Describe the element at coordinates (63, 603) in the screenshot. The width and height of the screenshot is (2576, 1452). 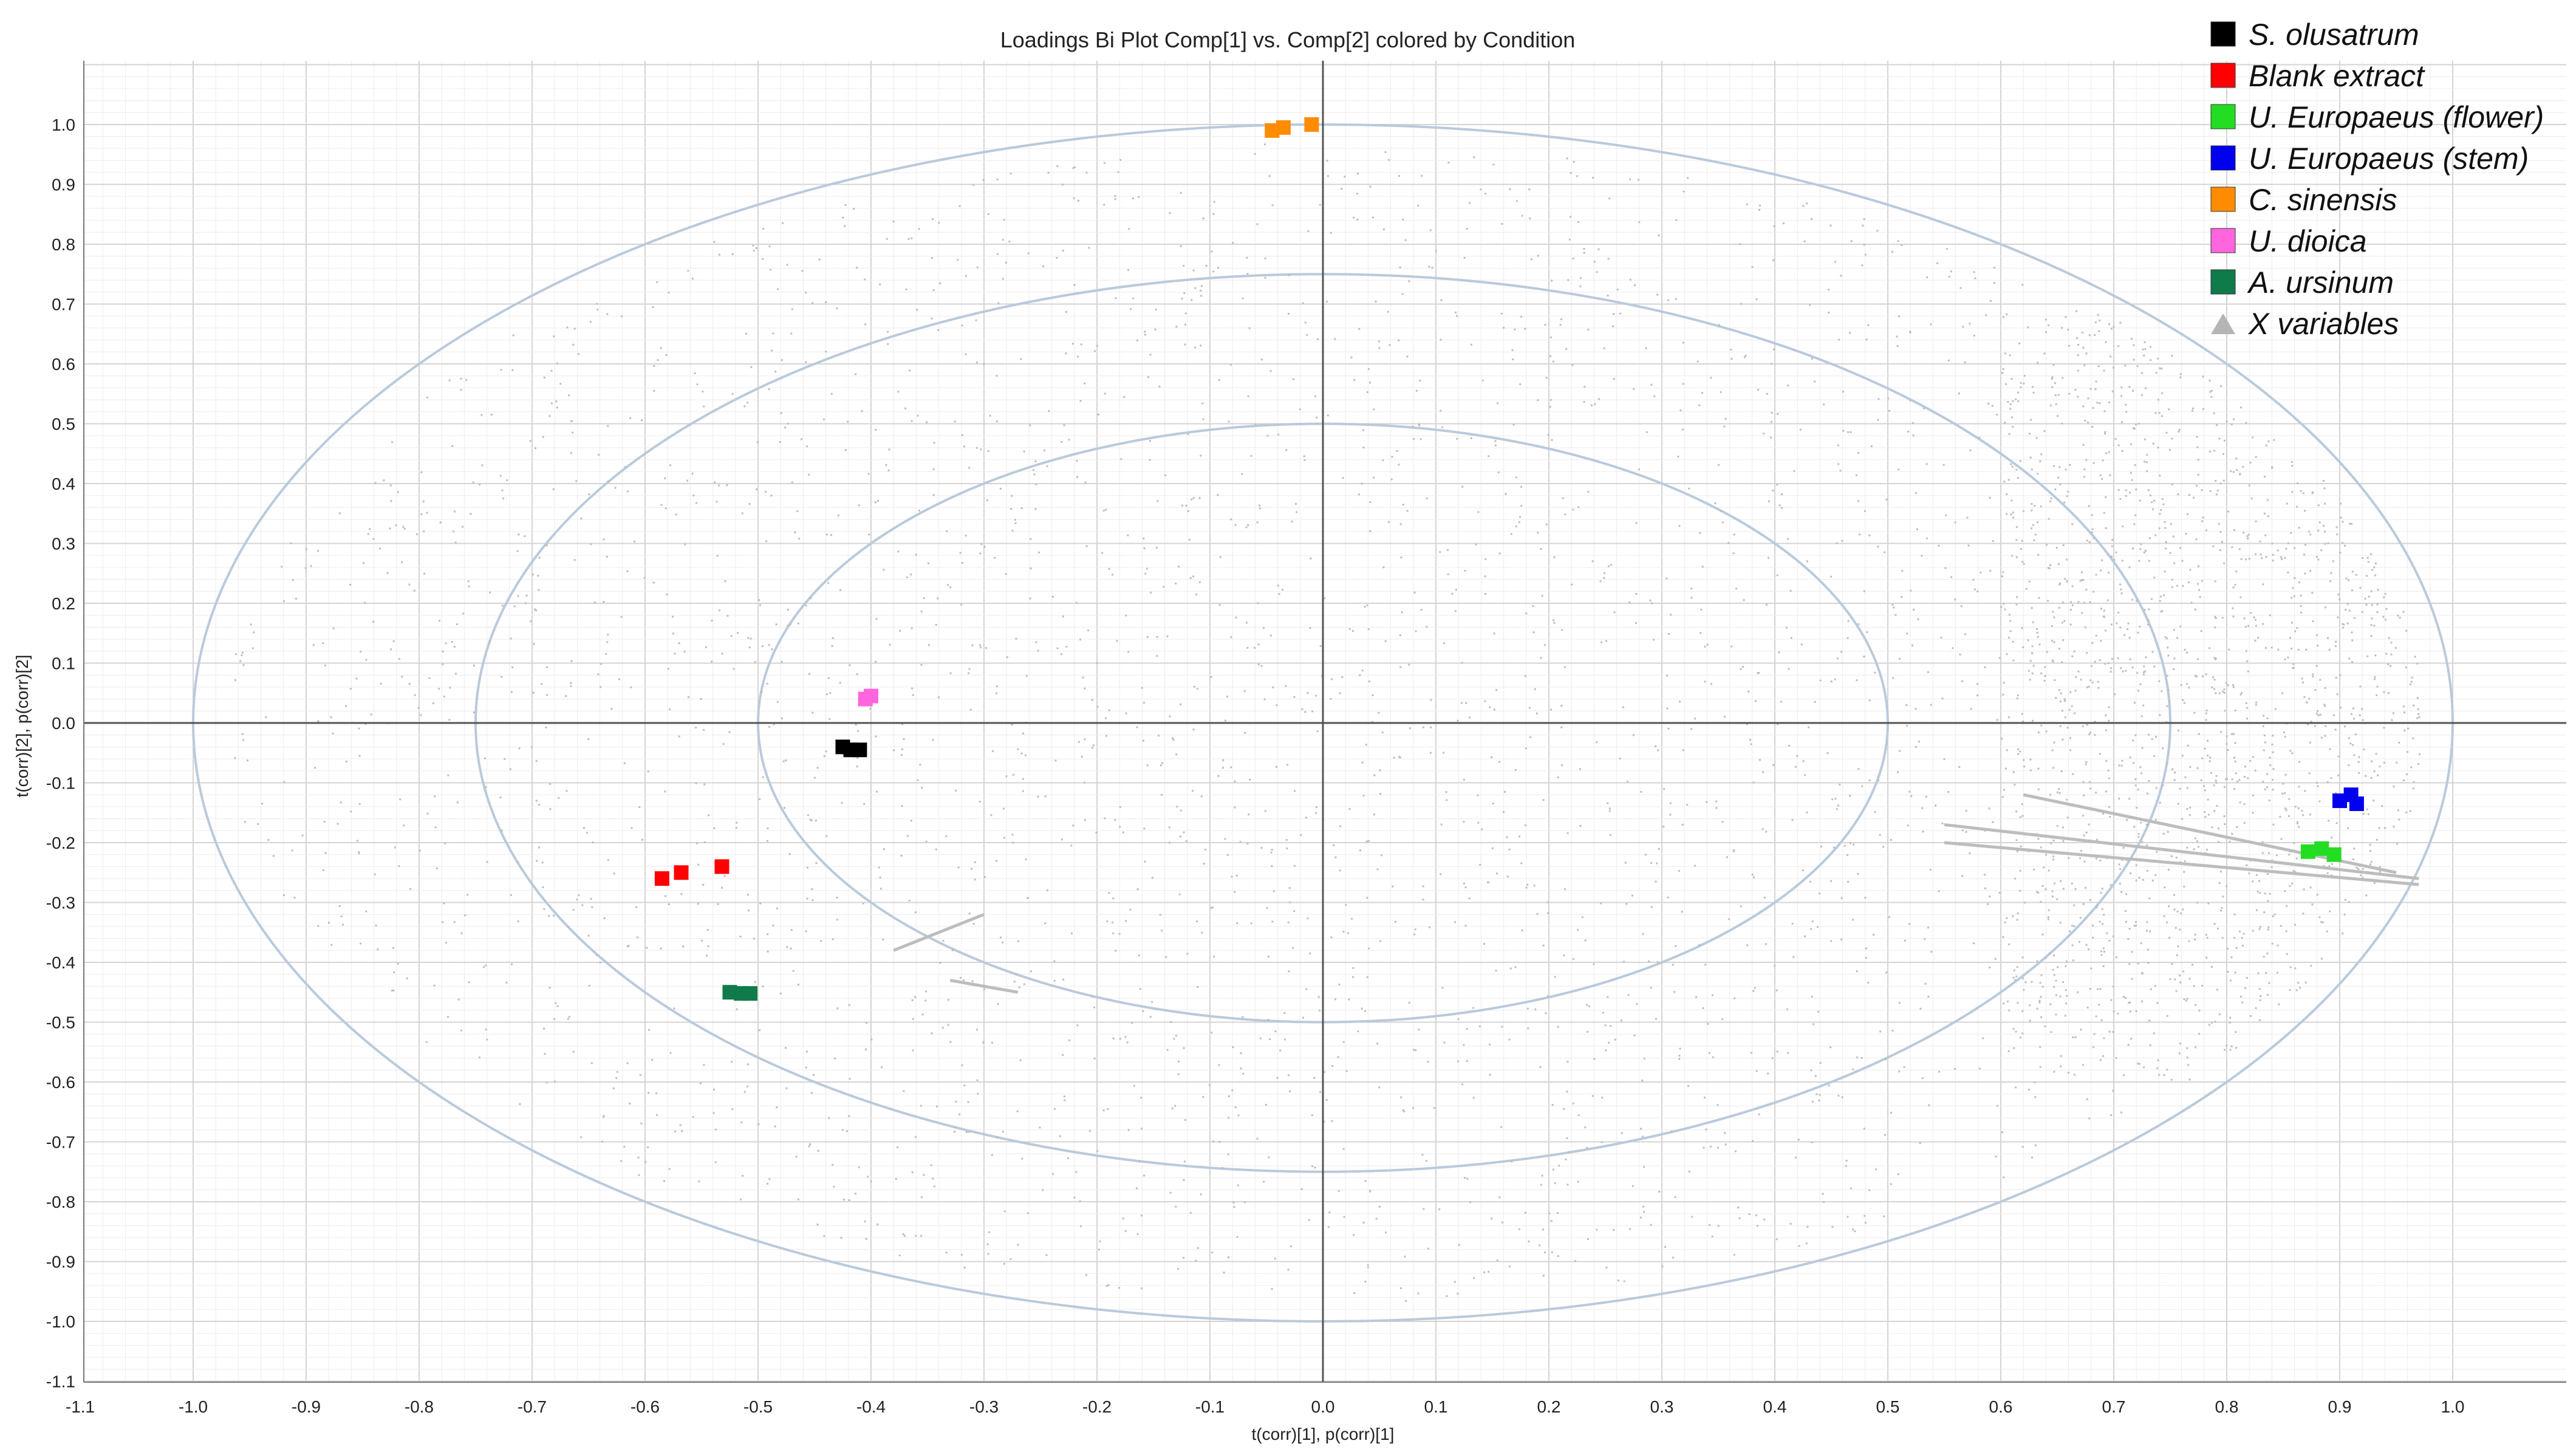
I see `y-tick-label: 0.2` at that location.